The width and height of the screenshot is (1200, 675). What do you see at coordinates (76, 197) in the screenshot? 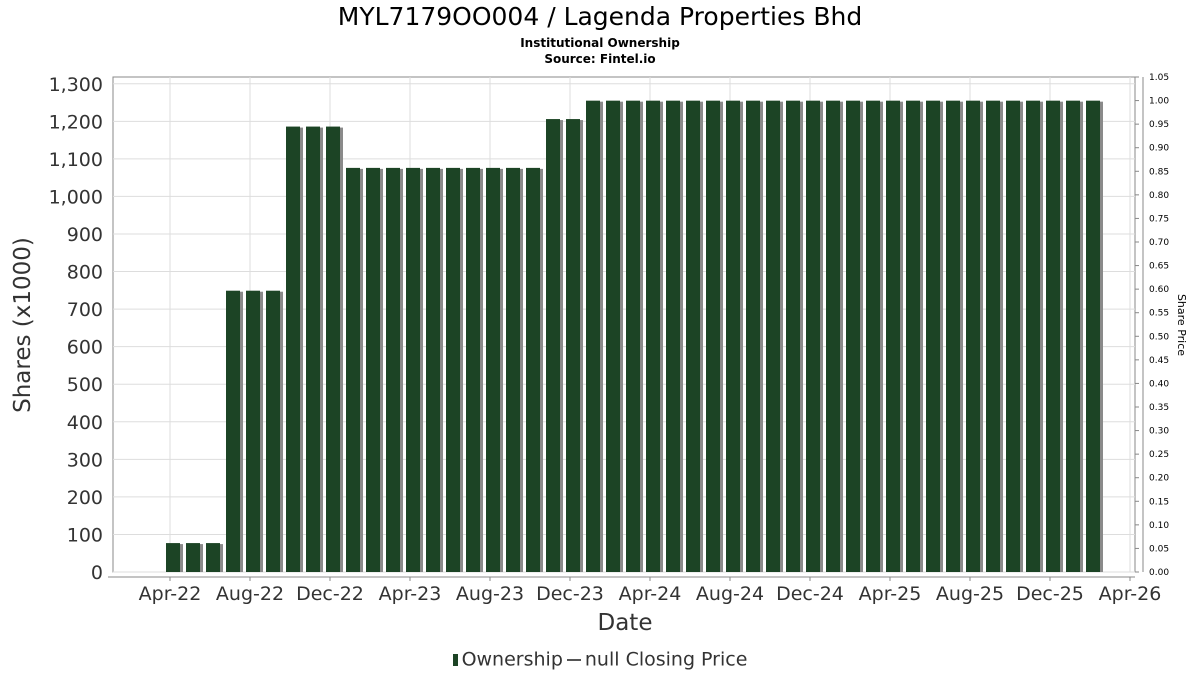
I see `y-tick-label: 1,000` at bounding box center [76, 197].